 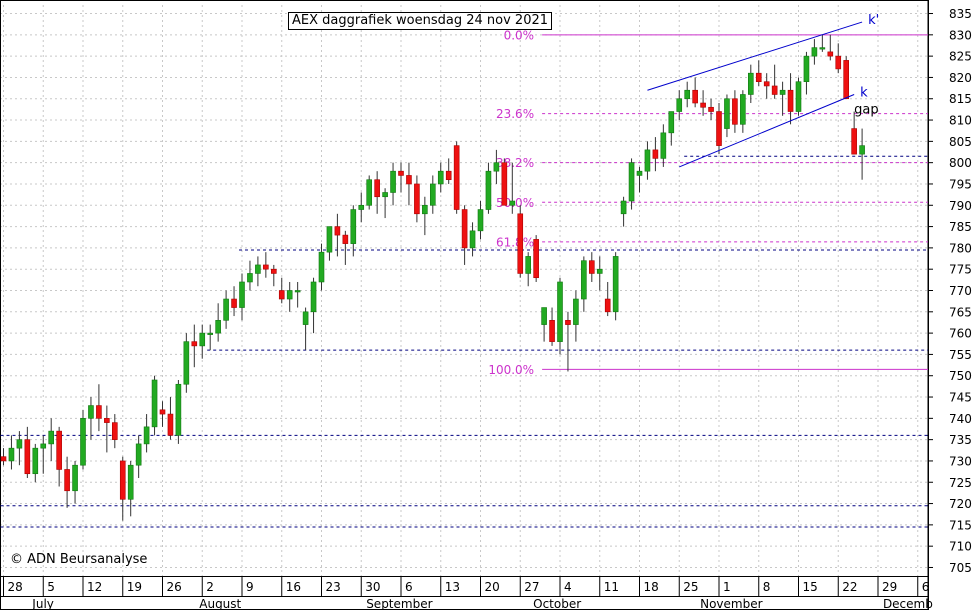 What do you see at coordinates (174, 587) in the screenshot?
I see `x-tick-label: 26` at bounding box center [174, 587].